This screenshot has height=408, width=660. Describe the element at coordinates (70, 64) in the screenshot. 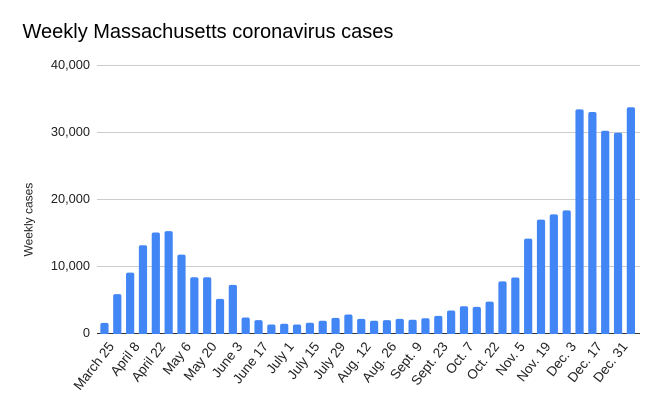

I see `svg-text: 40,000` at that location.